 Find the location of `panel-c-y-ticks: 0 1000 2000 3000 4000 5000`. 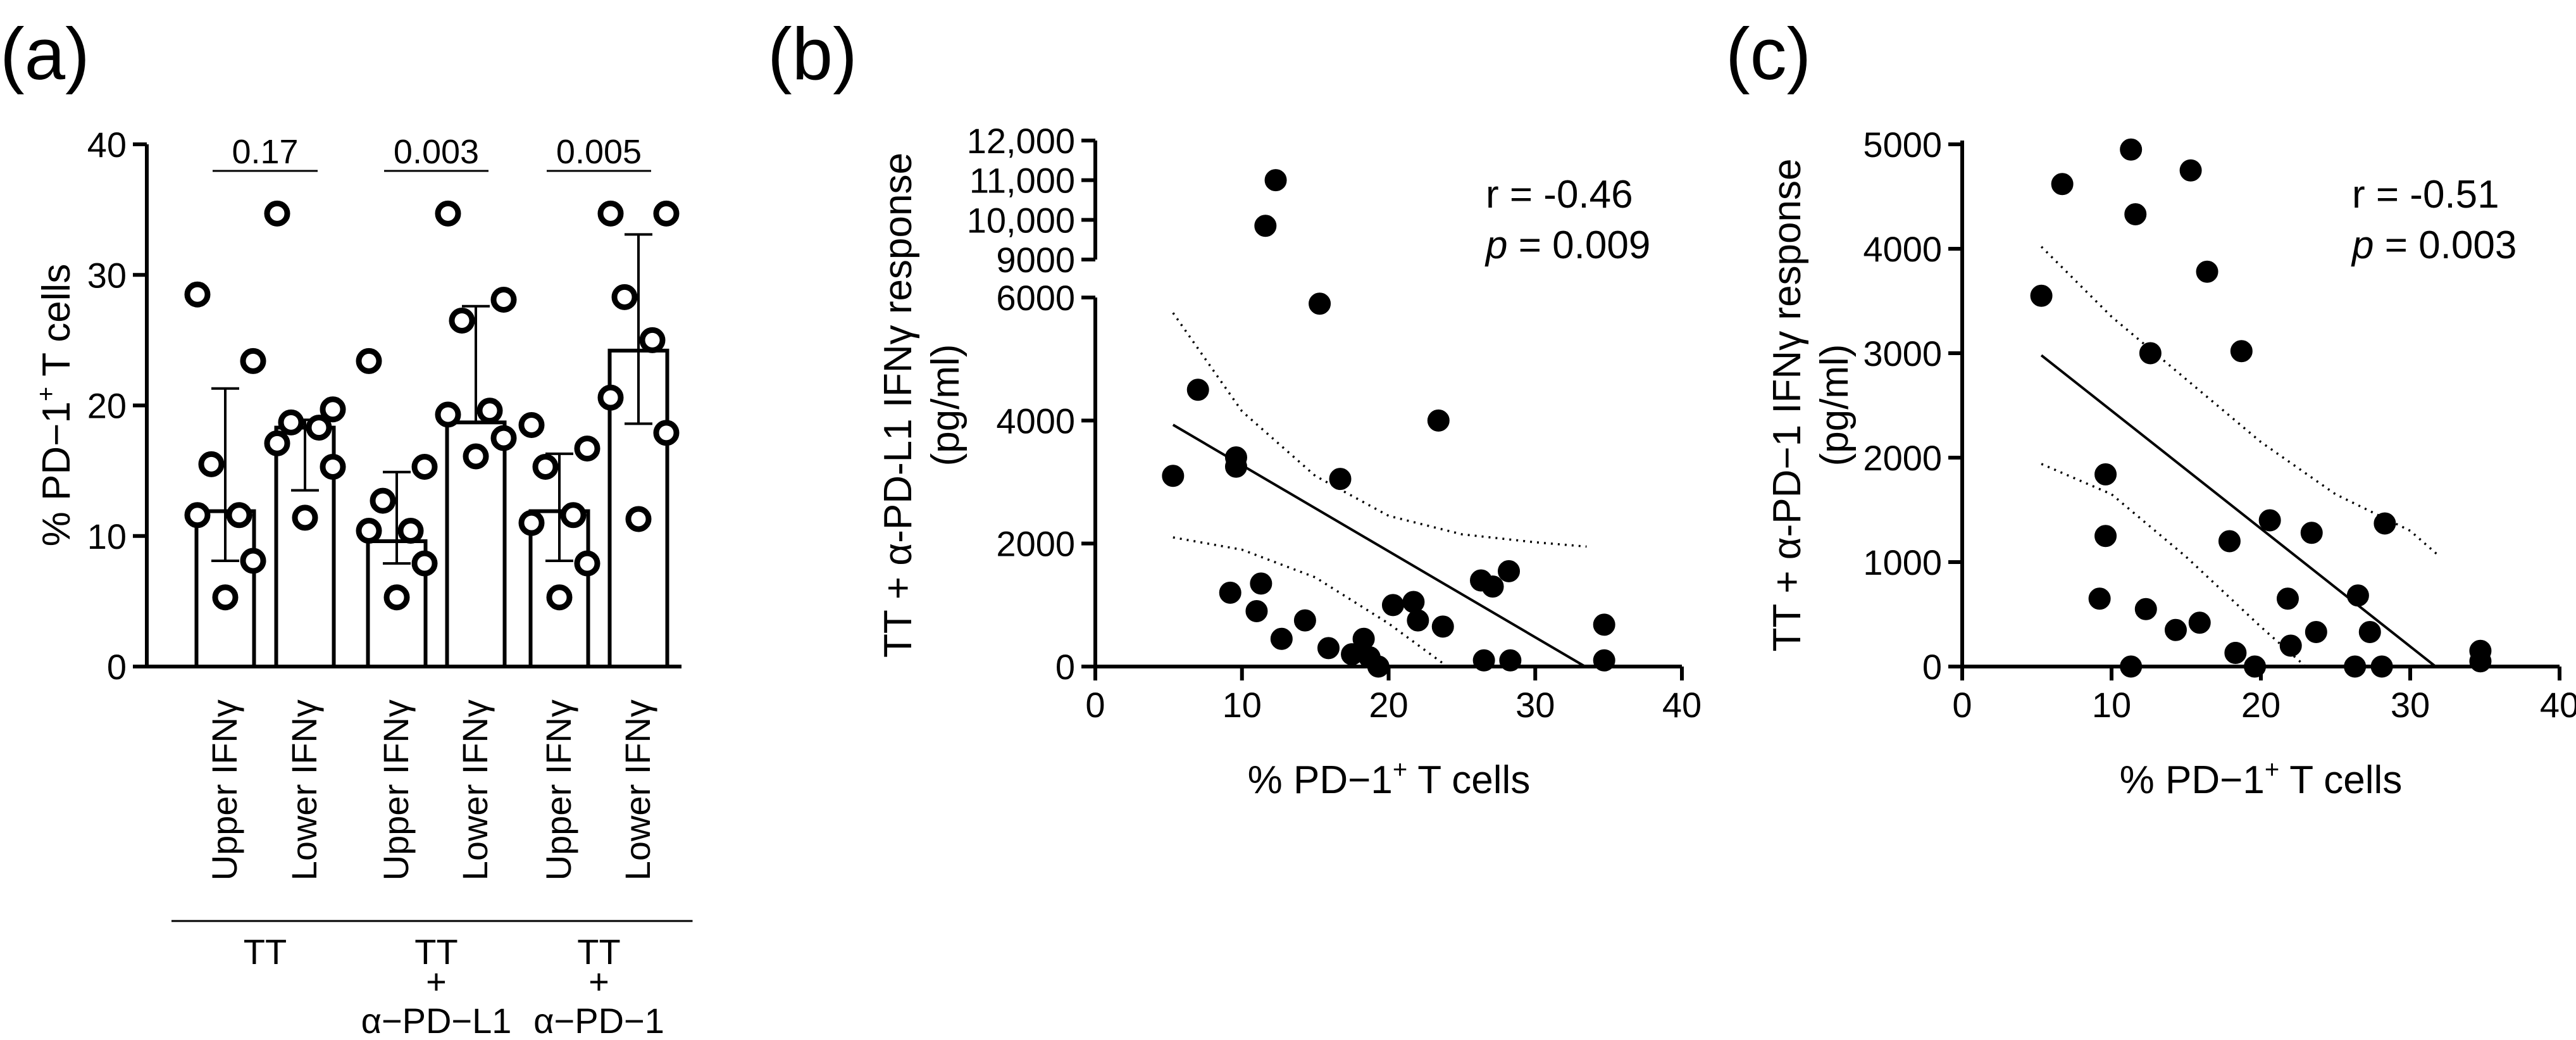

panel-c-y-ticks: 0 1000 2000 3000 4000 5000 is located at coordinates (1913, 406).